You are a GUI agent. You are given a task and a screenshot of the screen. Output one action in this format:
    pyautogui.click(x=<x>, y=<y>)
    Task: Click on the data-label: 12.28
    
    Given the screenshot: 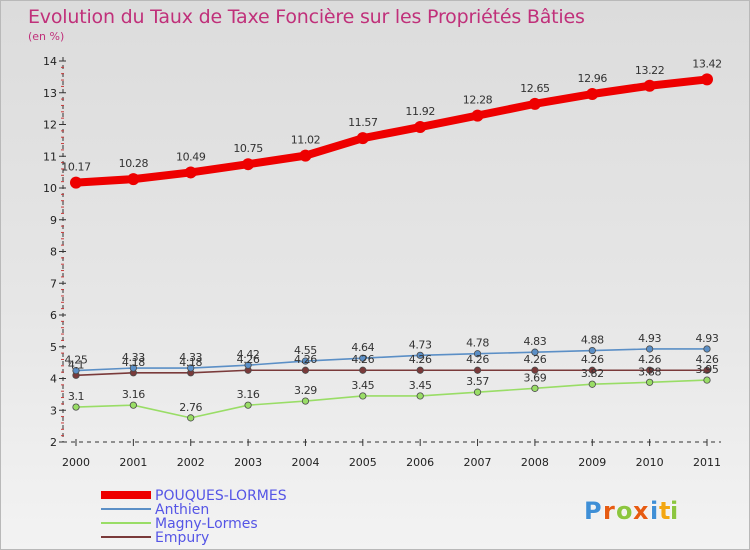 What is the action you would take?
    pyautogui.click(x=478, y=100)
    